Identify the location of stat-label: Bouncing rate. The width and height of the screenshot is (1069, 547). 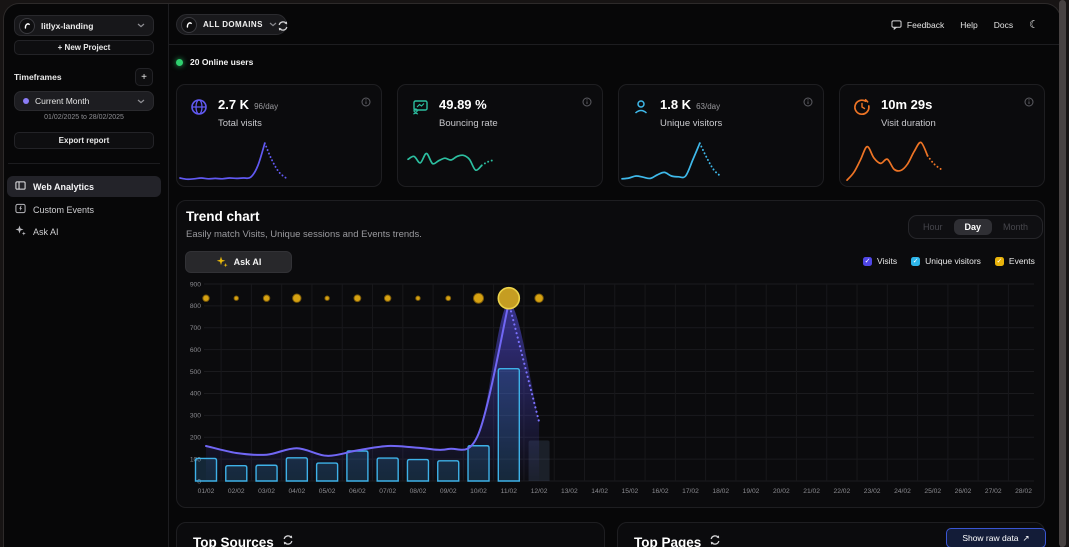
(468, 123).